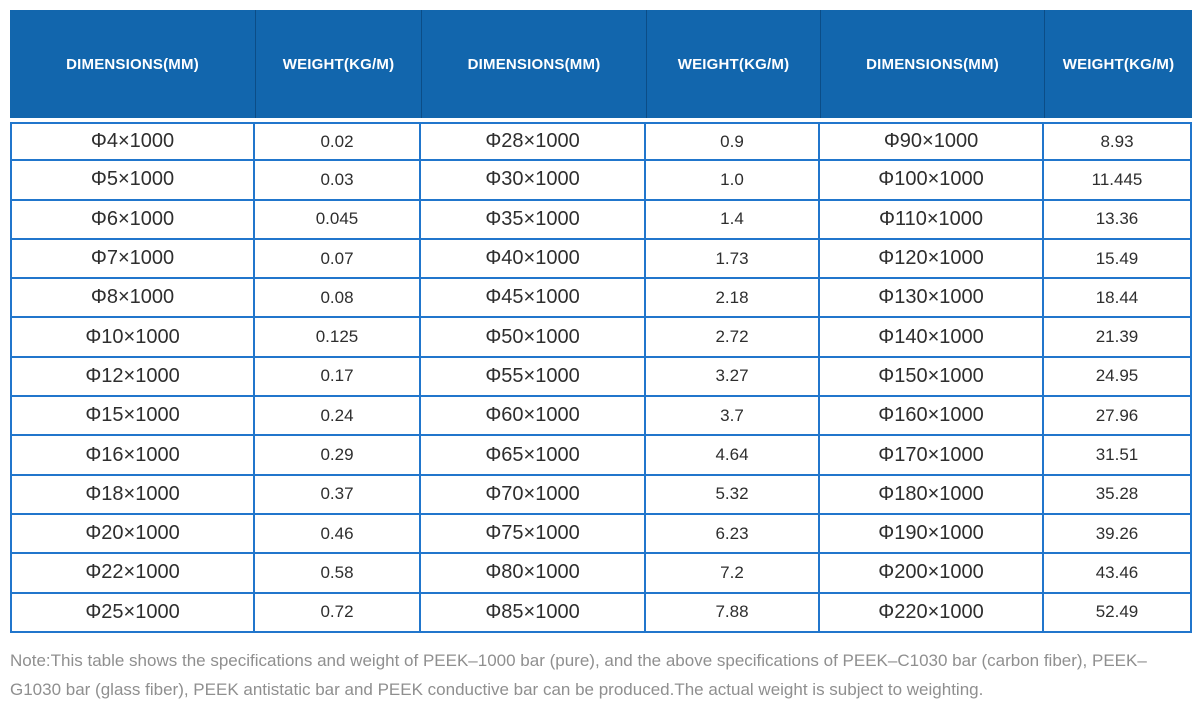 The image size is (1200, 704). Describe the element at coordinates (533, 495) in the screenshot. I see `dimension-cell: Φ70×1000` at that location.